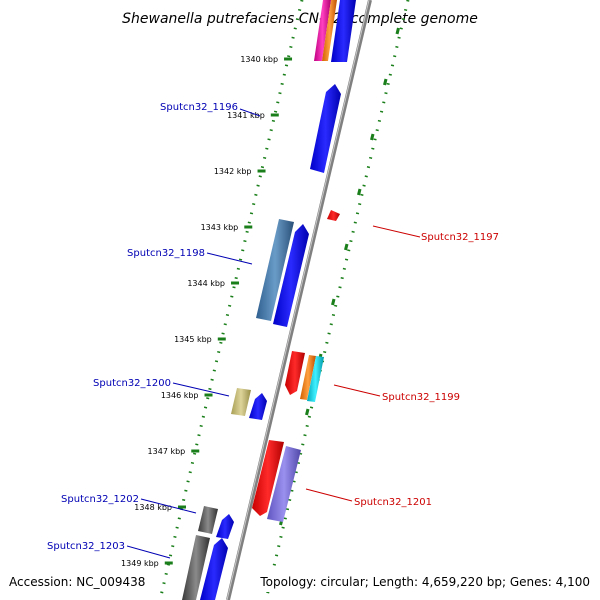 The image size is (600, 600). I want to click on gene-label-1201: Sputcn32_1201, so click(393, 502).